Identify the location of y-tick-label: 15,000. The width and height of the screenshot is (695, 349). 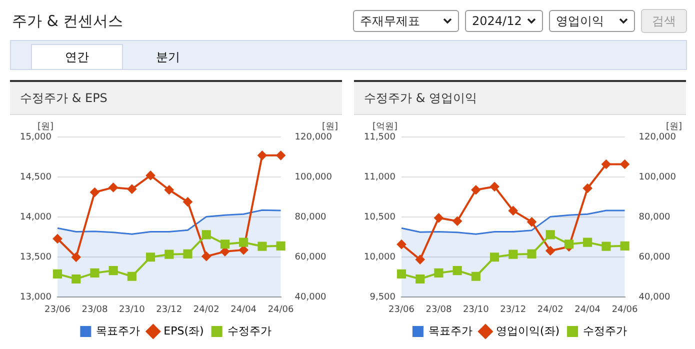
(36, 137).